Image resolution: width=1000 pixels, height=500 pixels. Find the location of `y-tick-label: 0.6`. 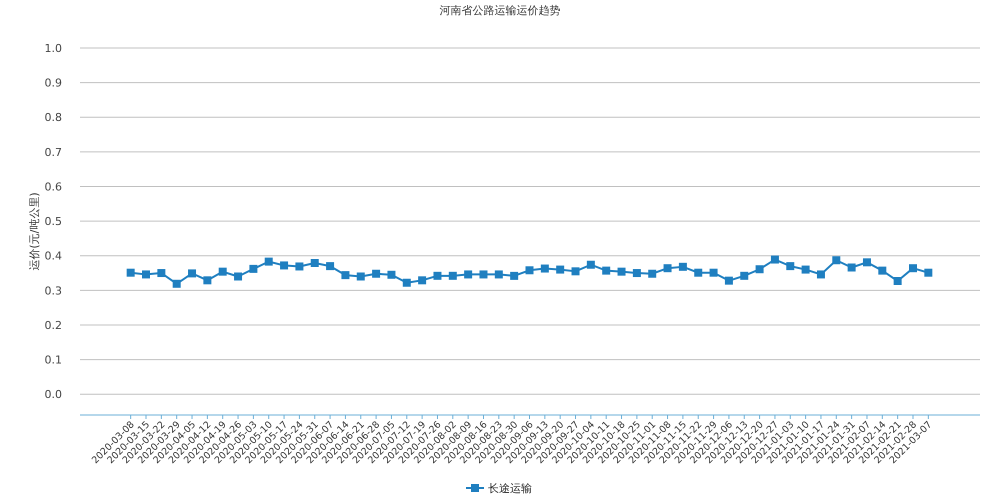

y-tick-label: 0.6 is located at coordinates (53, 187).